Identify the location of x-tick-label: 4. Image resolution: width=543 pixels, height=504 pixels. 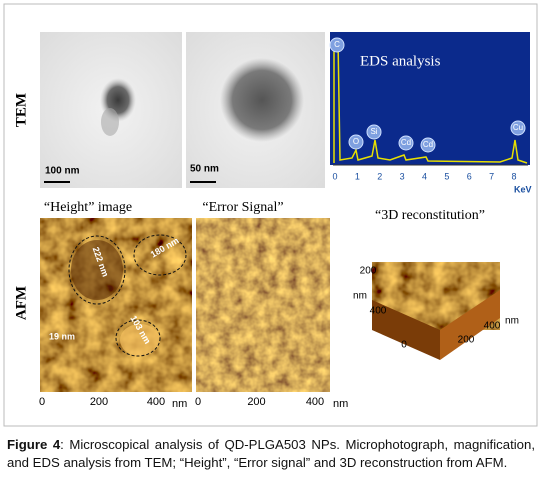
(424, 176).